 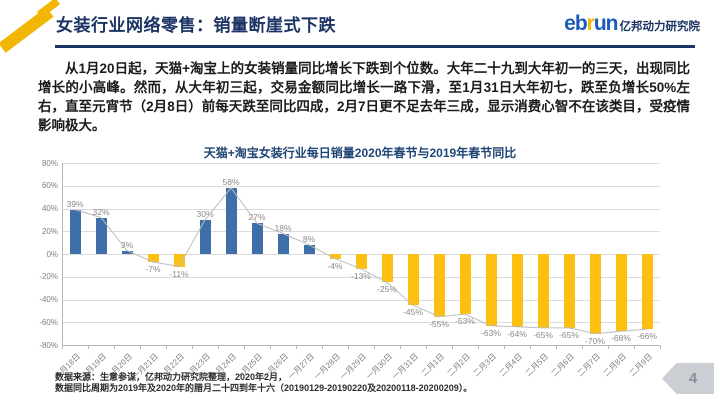 I want to click on y-axis-tick-label: -40%, so click(x=48, y=299).